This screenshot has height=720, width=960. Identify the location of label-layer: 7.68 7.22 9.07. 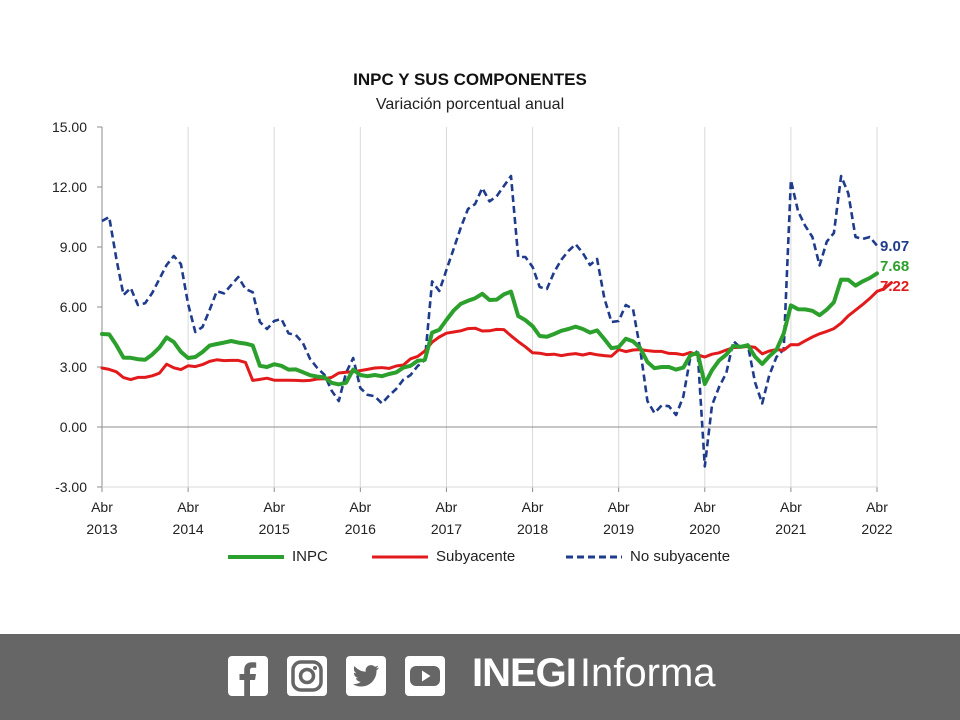
(894, 266).